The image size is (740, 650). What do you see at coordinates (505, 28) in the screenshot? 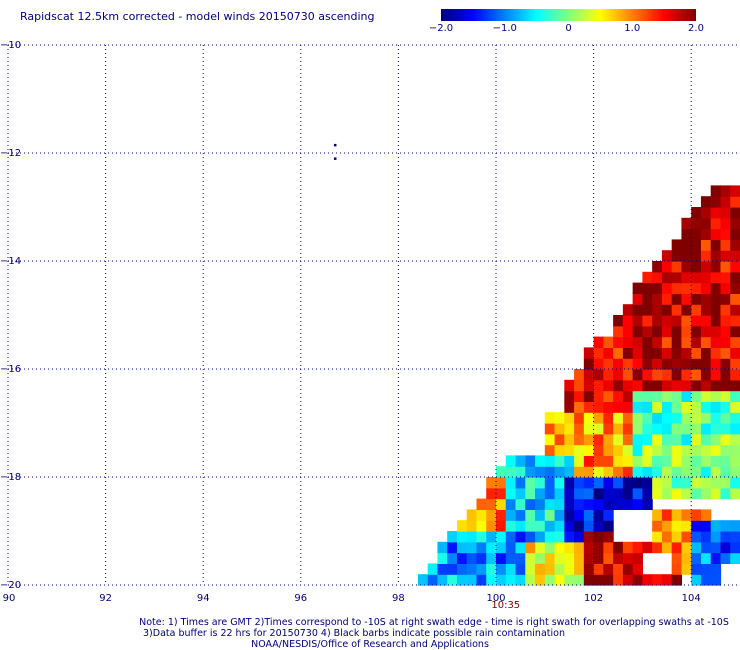
I see `colorbar-tick-label: −1.0` at bounding box center [505, 28].